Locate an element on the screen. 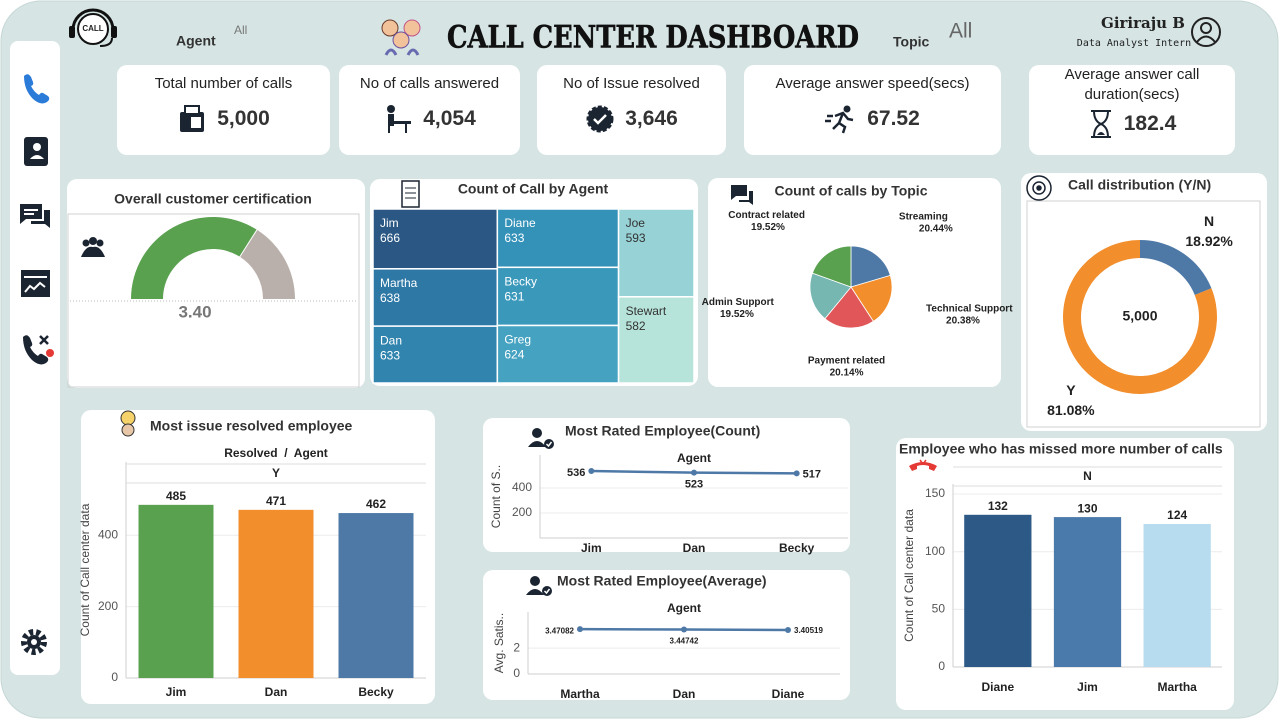 The width and height of the screenshot is (1279, 719). kpi-label: Average answer call duration(secs) is located at coordinates (1132, 84).